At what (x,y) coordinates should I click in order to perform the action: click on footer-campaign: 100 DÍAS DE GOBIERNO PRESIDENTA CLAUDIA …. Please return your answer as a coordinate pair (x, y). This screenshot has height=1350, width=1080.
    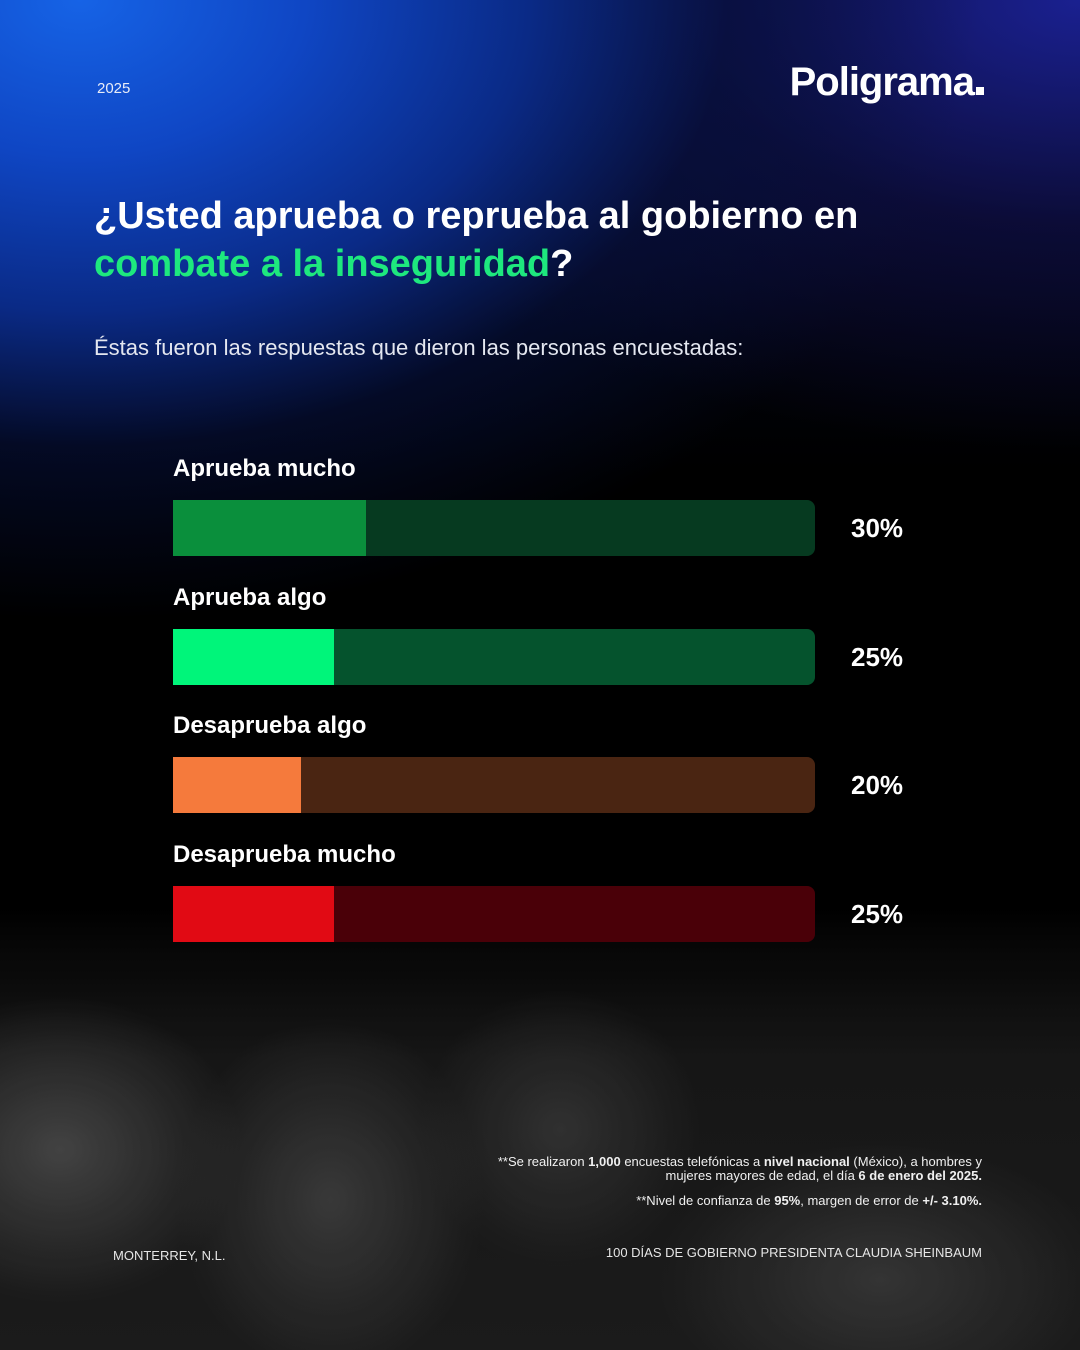
    Looking at the image, I should click on (793, 1252).